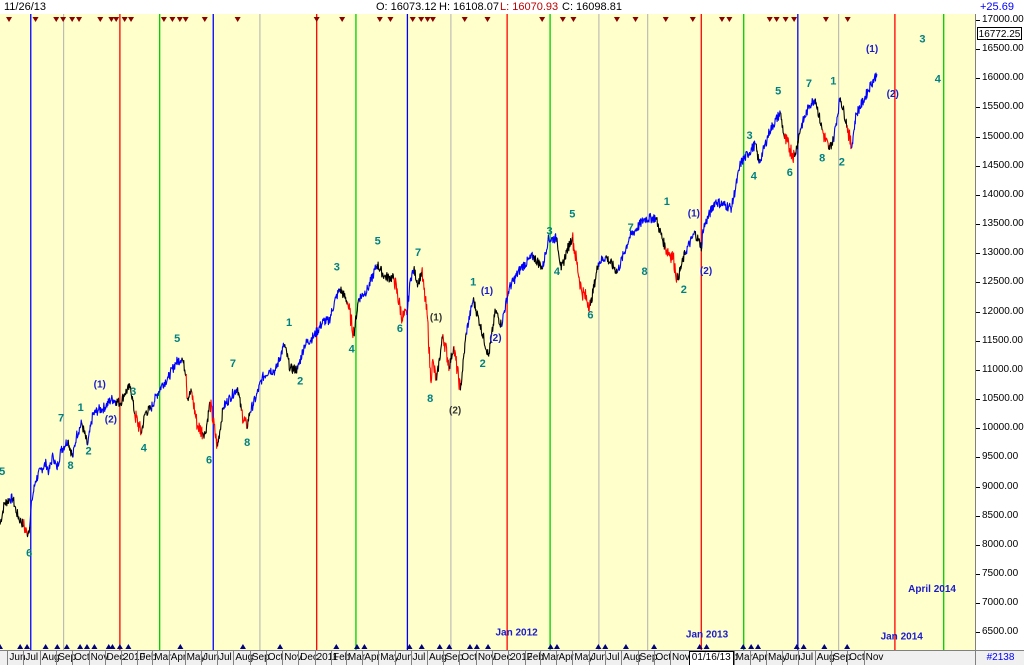  I want to click on wave-label: (1), so click(436, 317).